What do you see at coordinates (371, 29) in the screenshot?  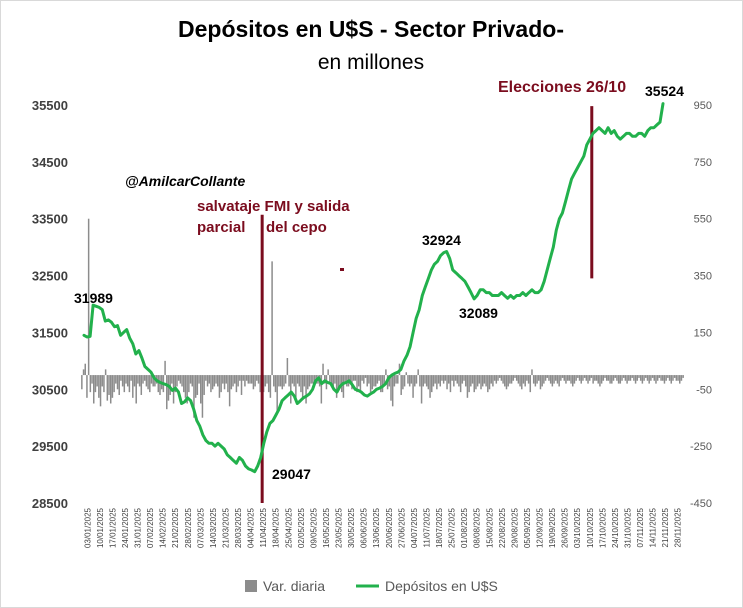 I see `chart-title: Depósitos en U$S - Sector Privado-` at bounding box center [371, 29].